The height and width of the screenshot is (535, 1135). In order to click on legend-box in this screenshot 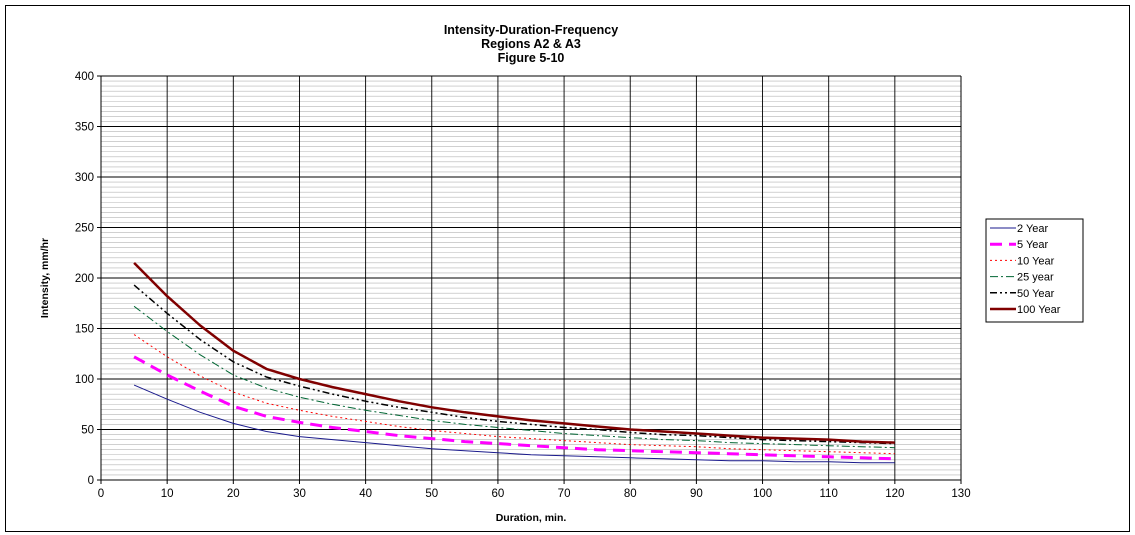, I will do `click(1034, 270)`.